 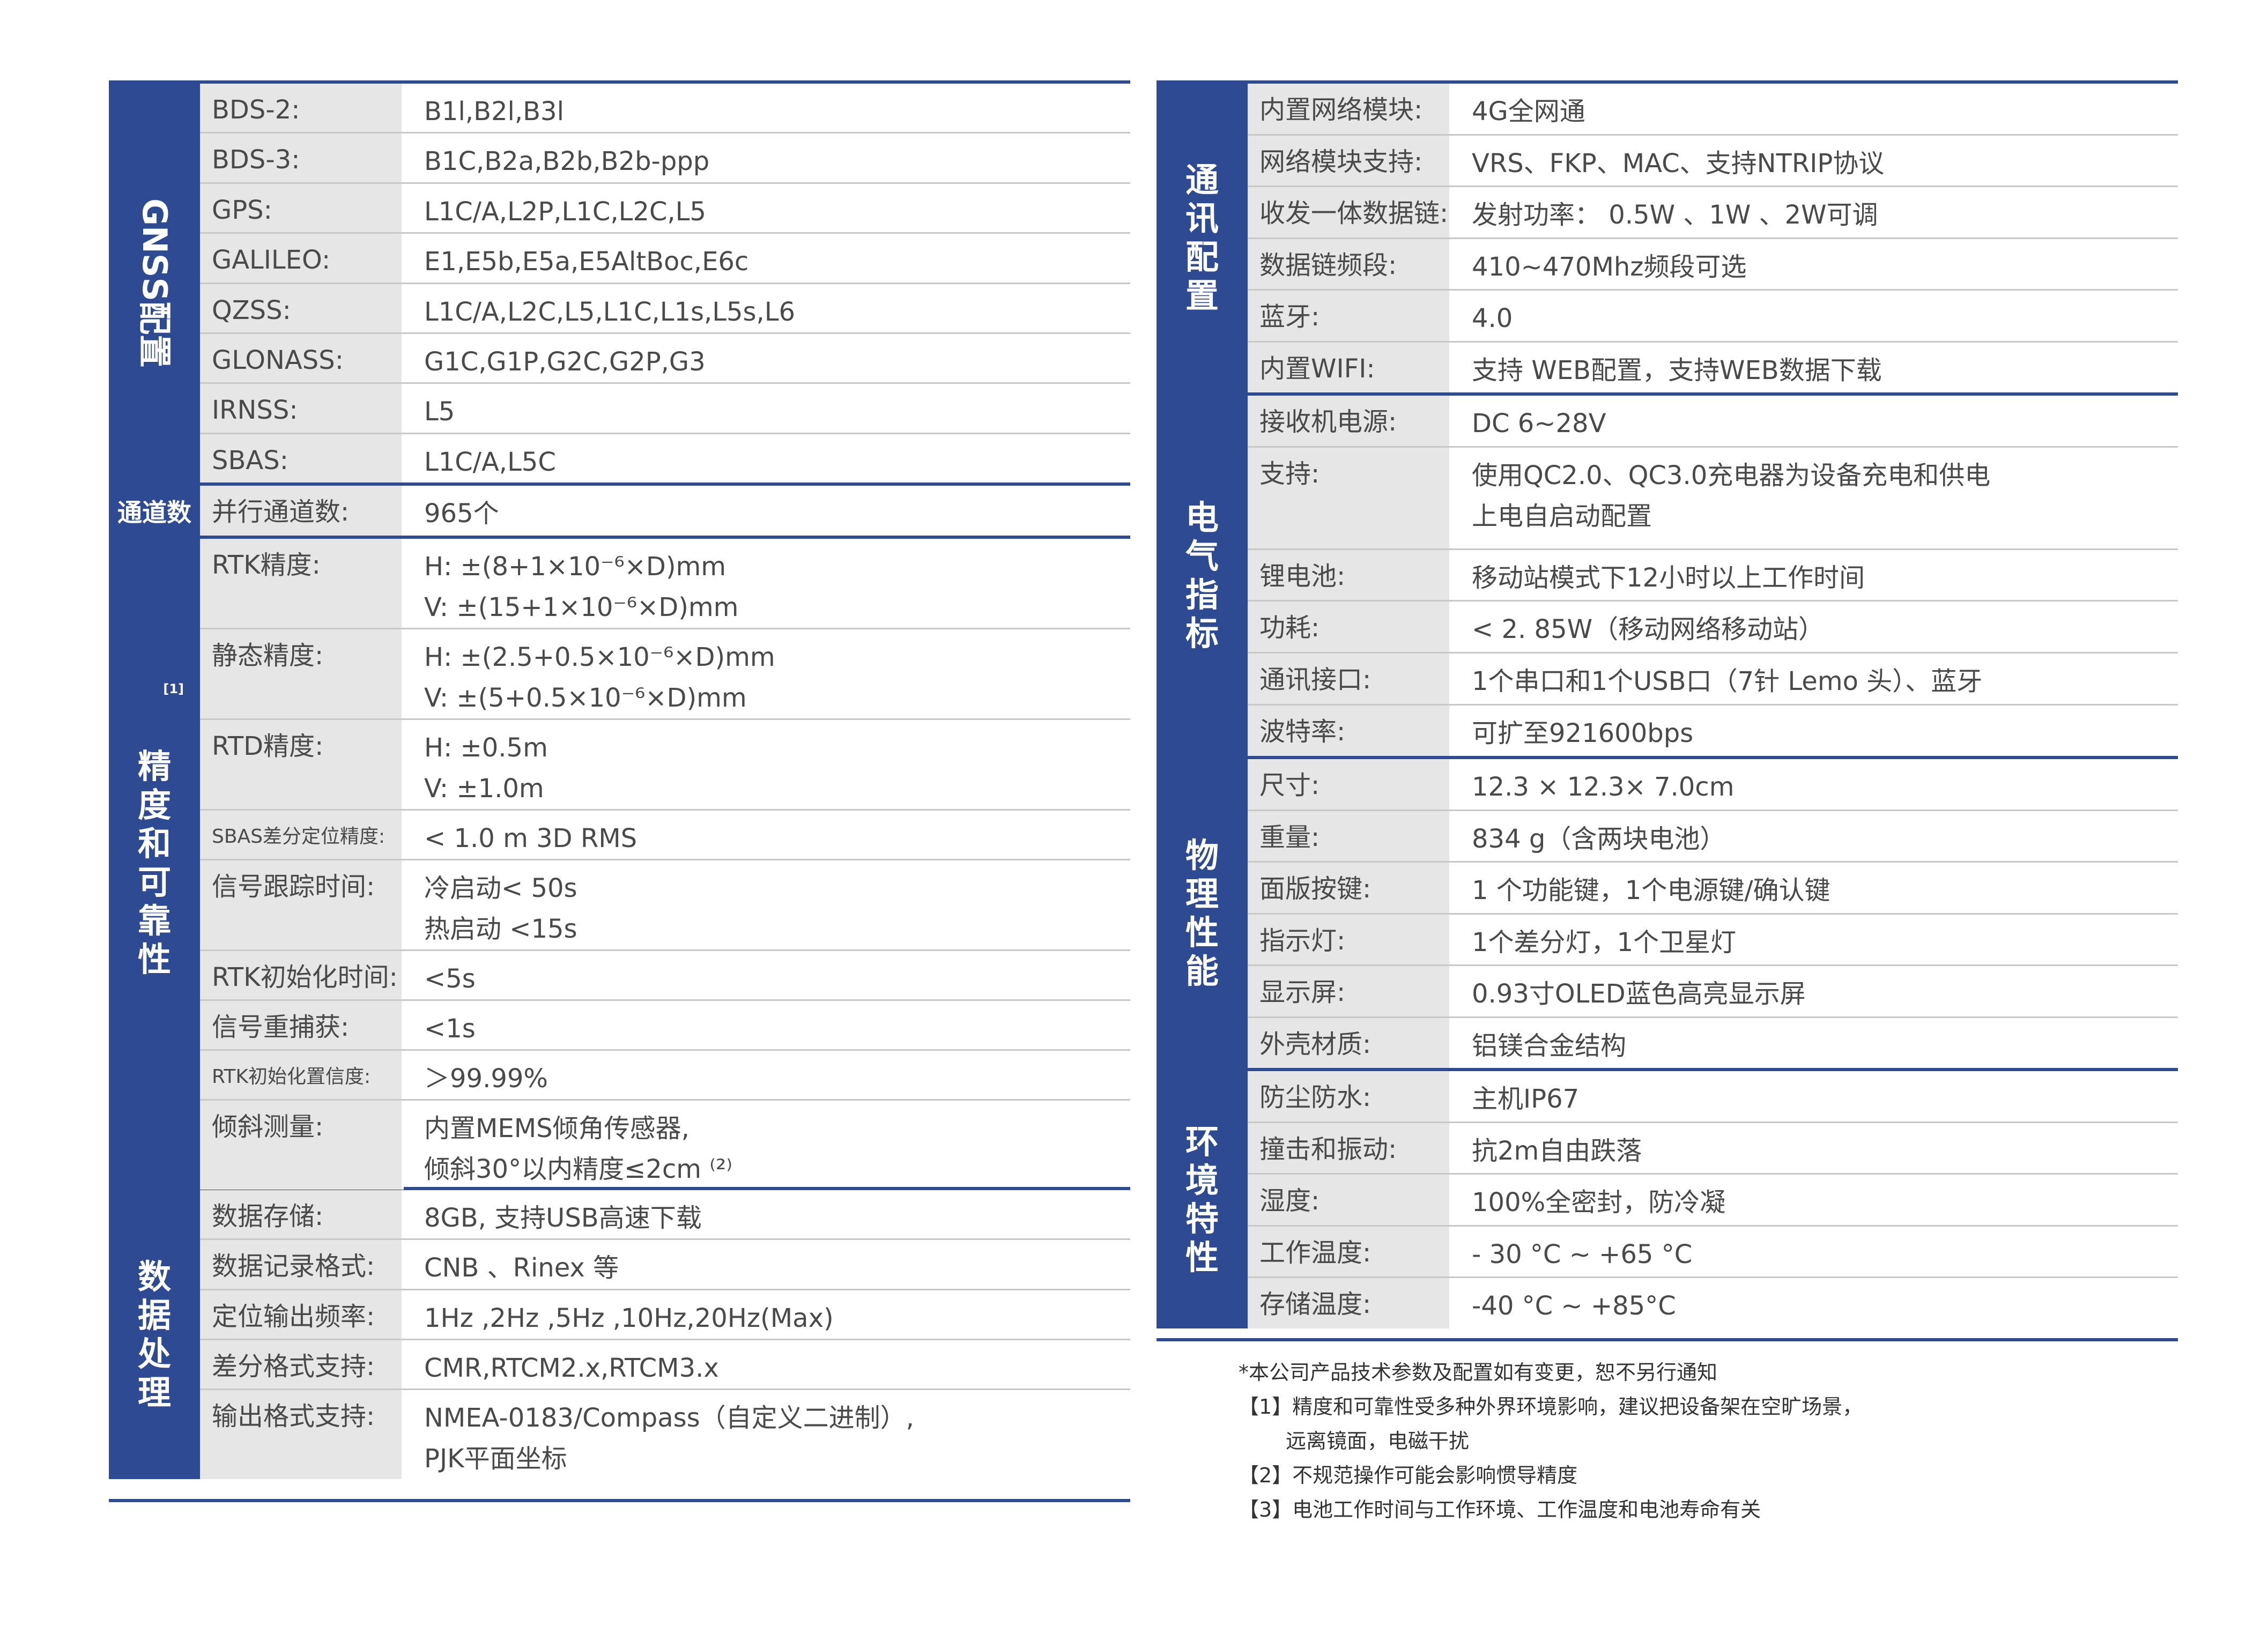 I want to click on spec-row: GPS: L1C/A,L2P,L1C,L2C,L5, so click(x=665, y=207).